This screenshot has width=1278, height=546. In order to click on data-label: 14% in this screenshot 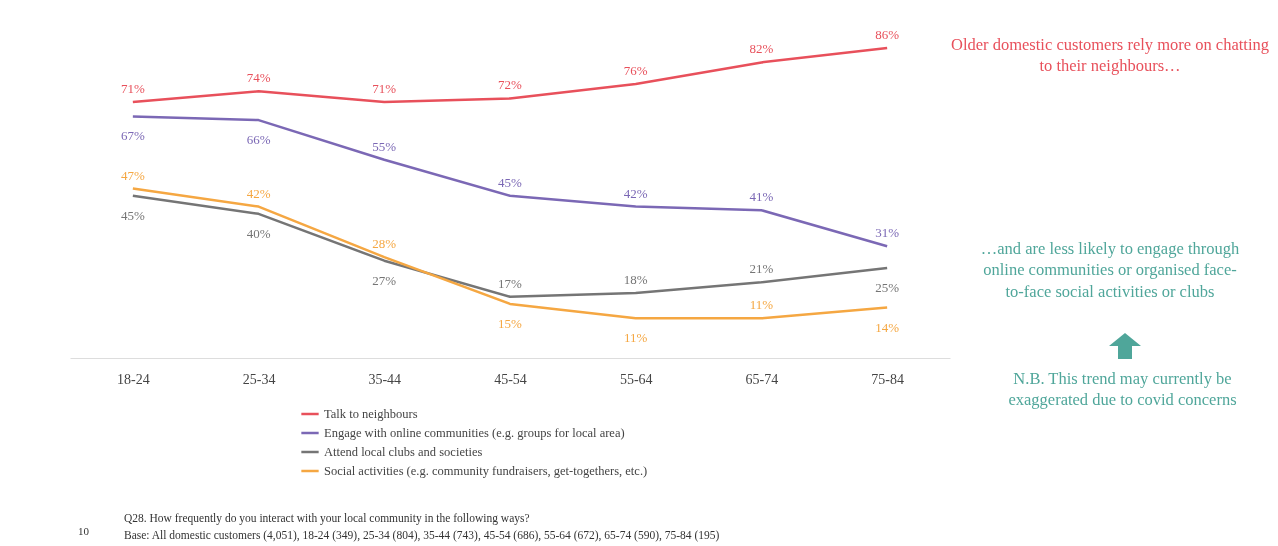, I will do `click(887, 327)`.